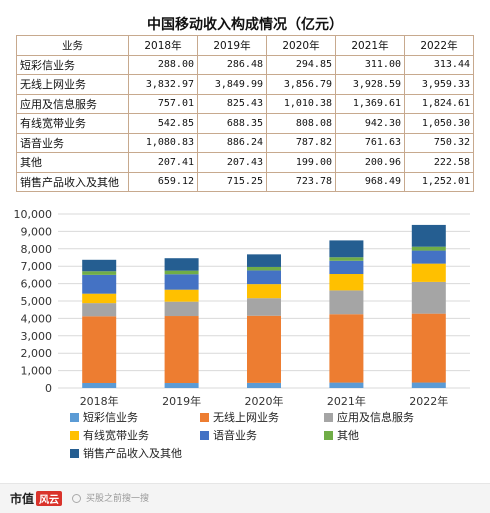 This screenshot has height=513, width=490. Describe the element at coordinates (37, 266) in the screenshot. I see `y-tick-label: 7,000` at that location.